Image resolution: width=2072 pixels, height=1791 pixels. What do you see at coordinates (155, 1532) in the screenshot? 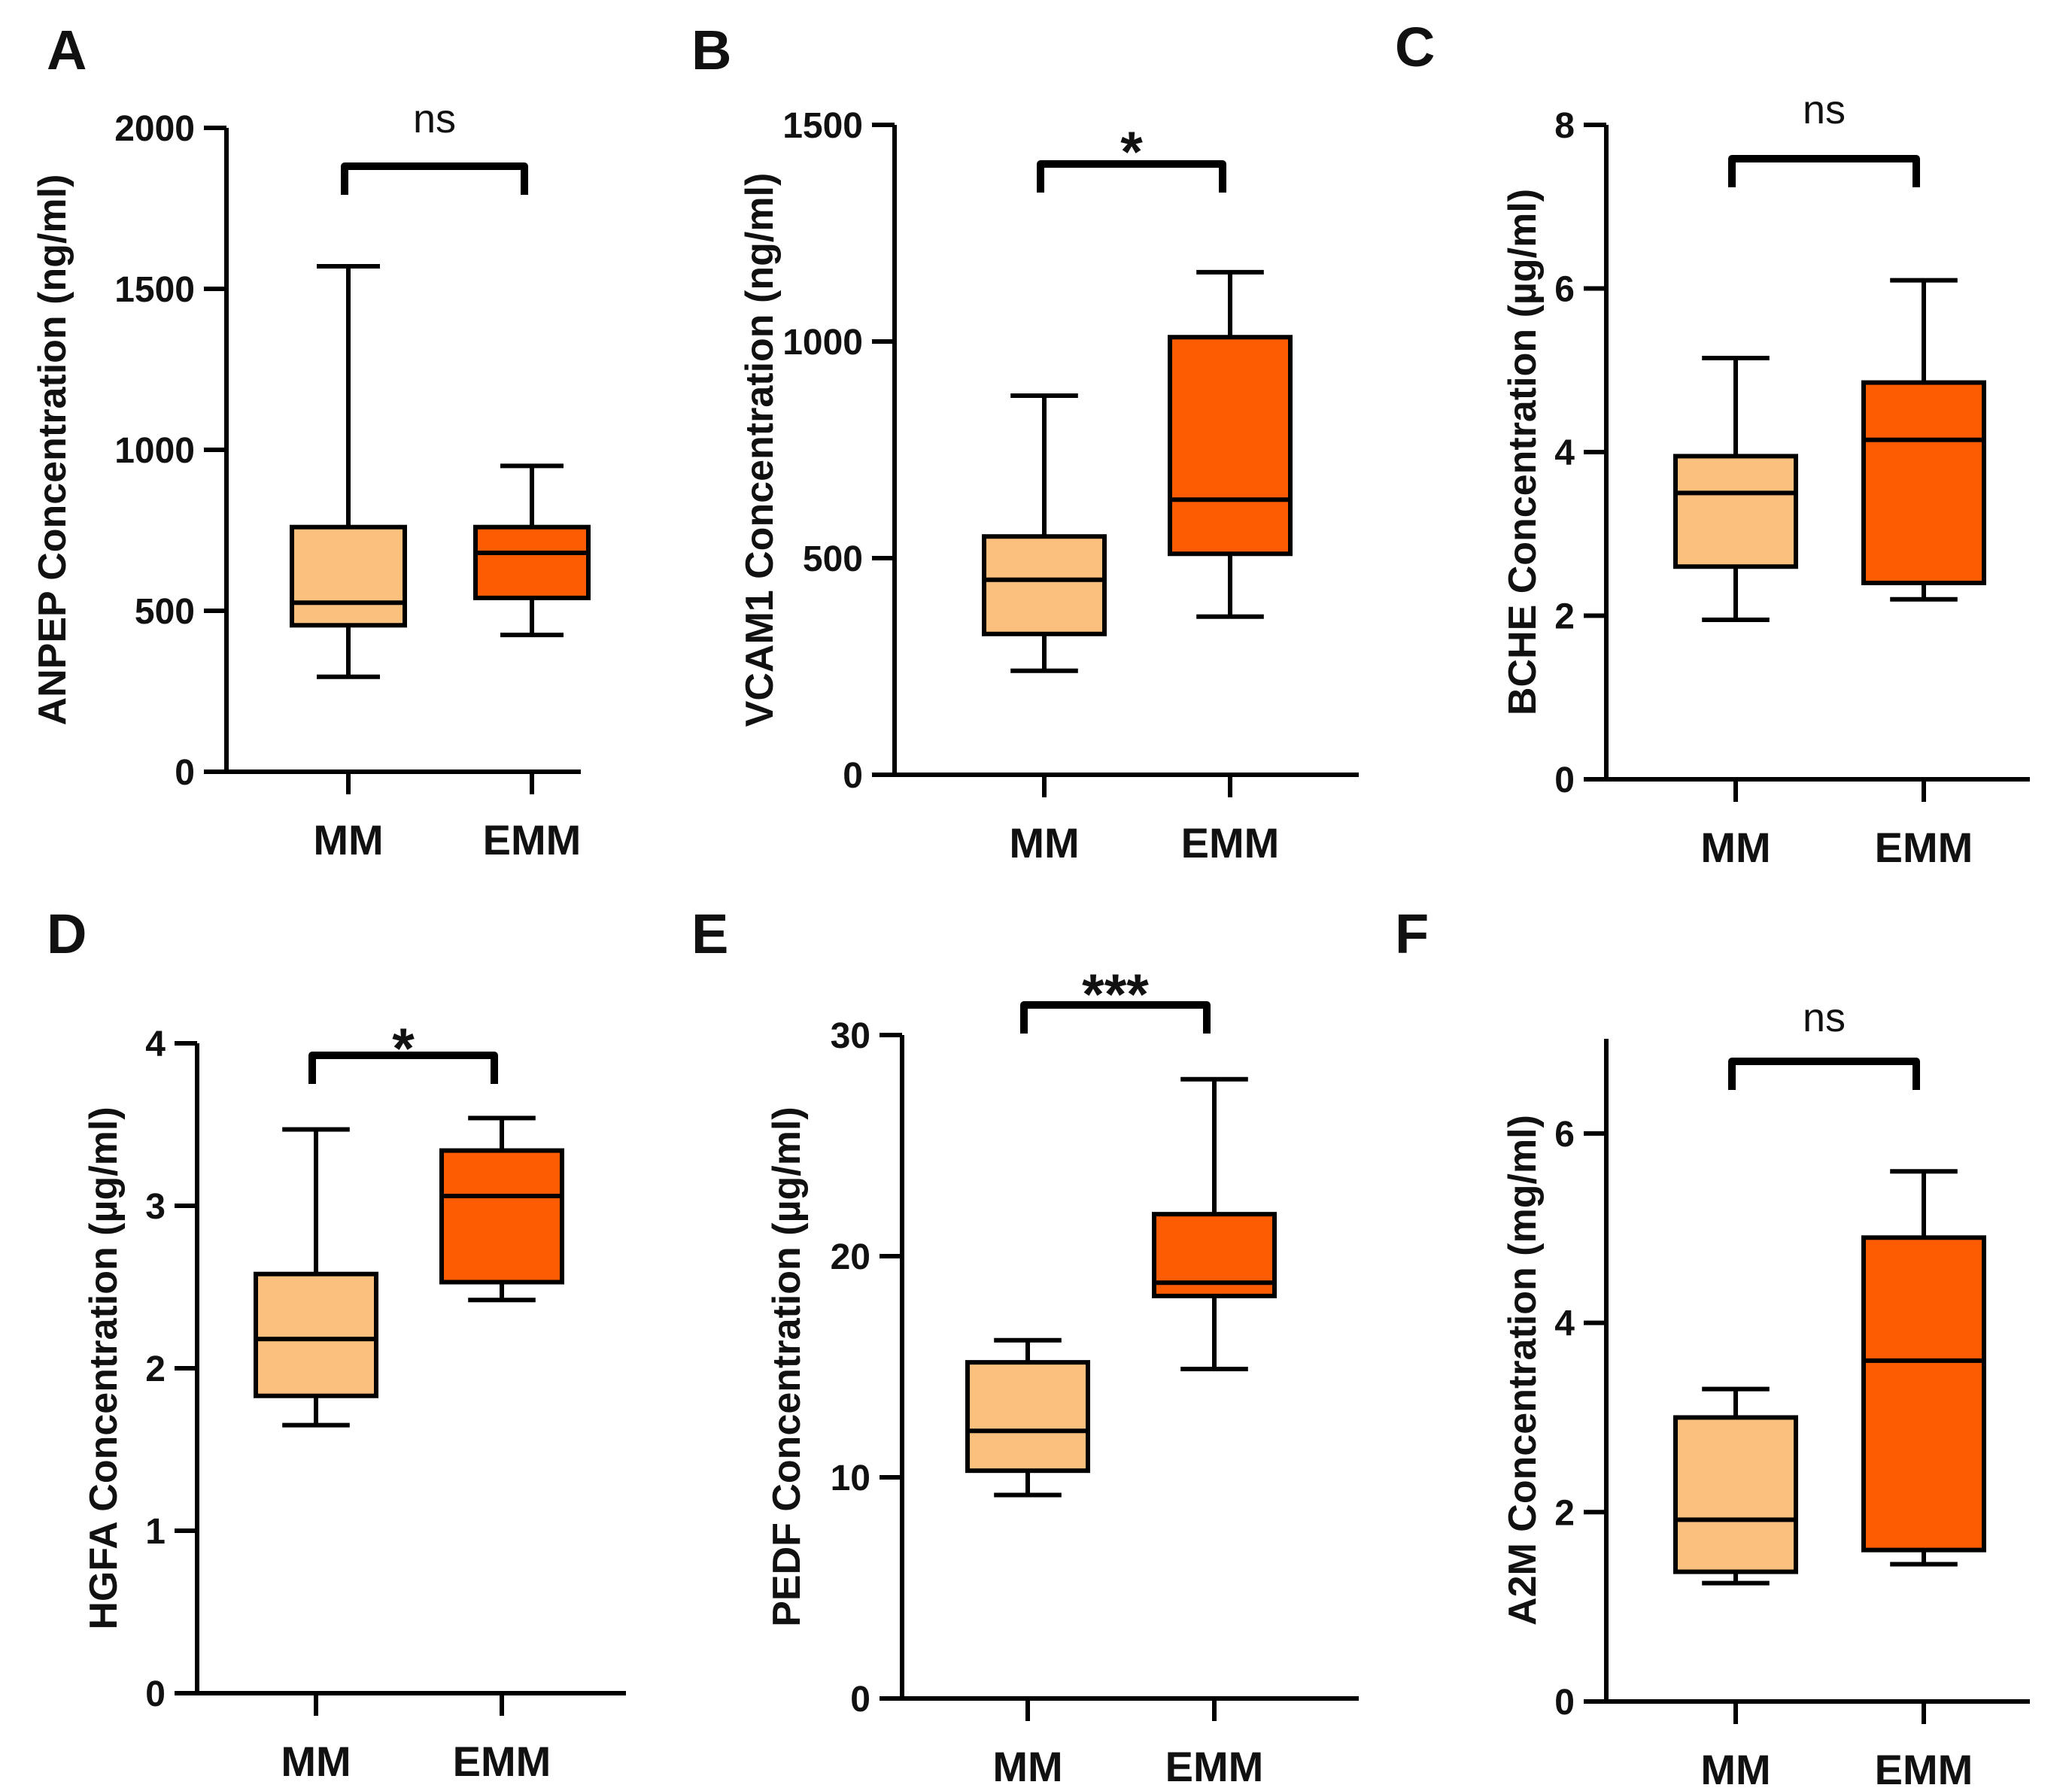
I see `y-tick-label: 1` at bounding box center [155, 1532].